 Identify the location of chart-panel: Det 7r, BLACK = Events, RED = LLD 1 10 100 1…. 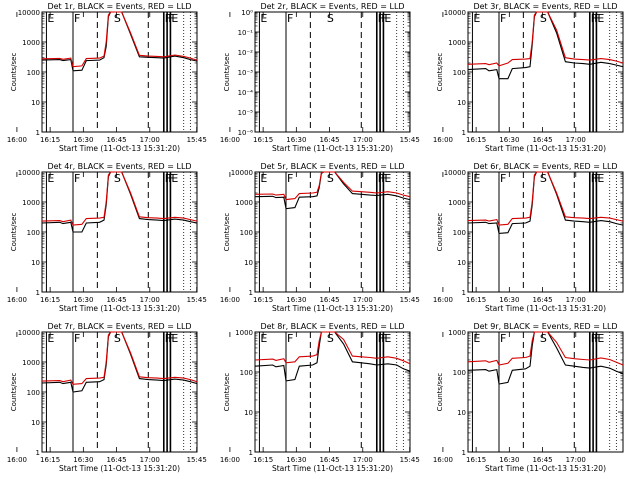
(102, 397).